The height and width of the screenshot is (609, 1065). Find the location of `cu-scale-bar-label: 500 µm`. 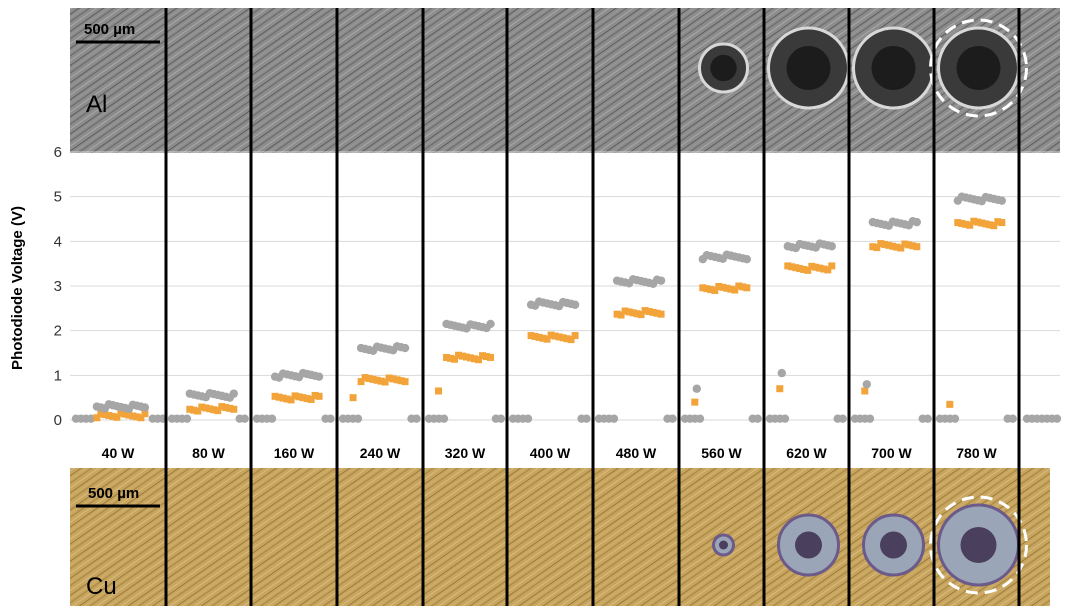

cu-scale-bar-label: 500 µm is located at coordinates (113, 493).